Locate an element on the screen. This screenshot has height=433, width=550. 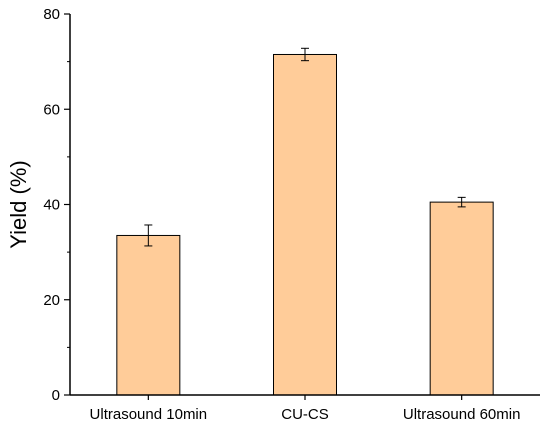
x-ticks-group: Ultrasound 10min CU-CS Ultrasound 60min is located at coordinates (305, 409).